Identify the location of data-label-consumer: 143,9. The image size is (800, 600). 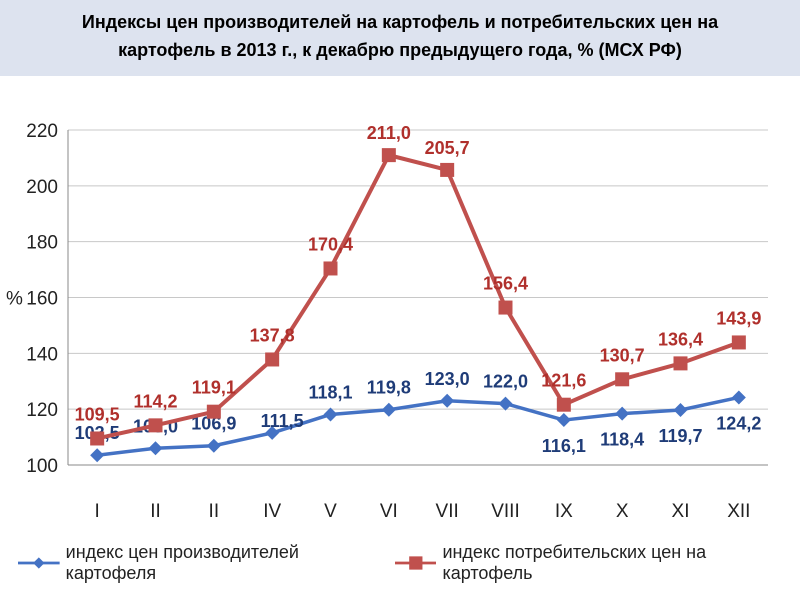
(738, 318).